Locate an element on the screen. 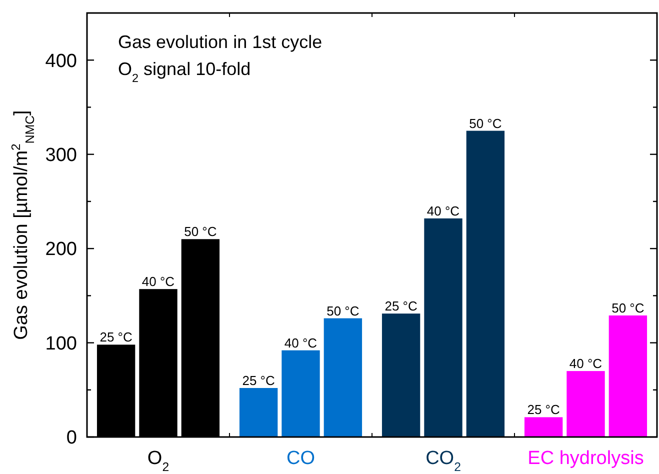 This screenshot has height=474, width=659. x-tick-label: CO is located at coordinates (300, 458).